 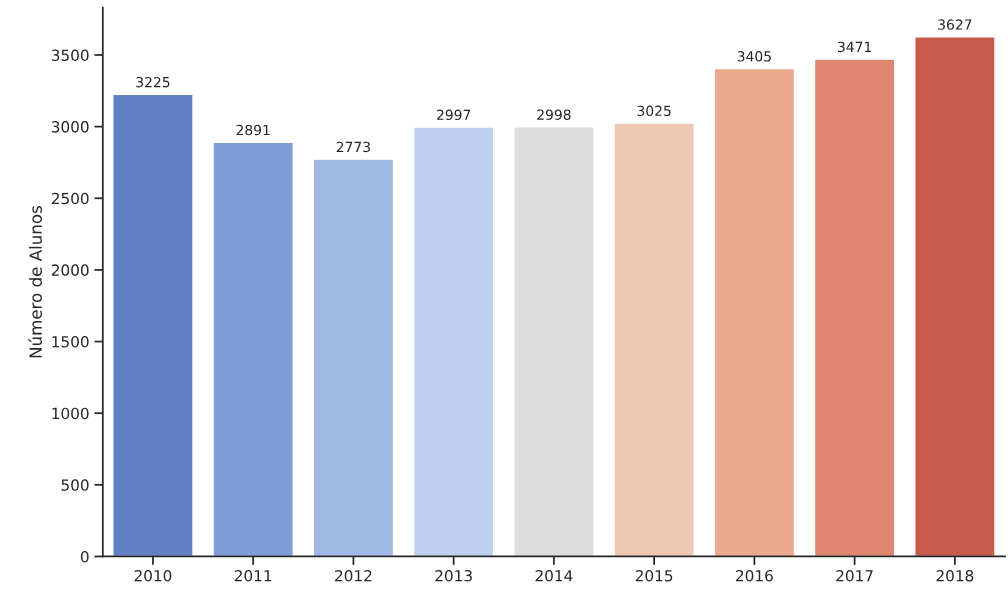 What do you see at coordinates (654, 111) in the screenshot?
I see `data-label: 3025` at bounding box center [654, 111].